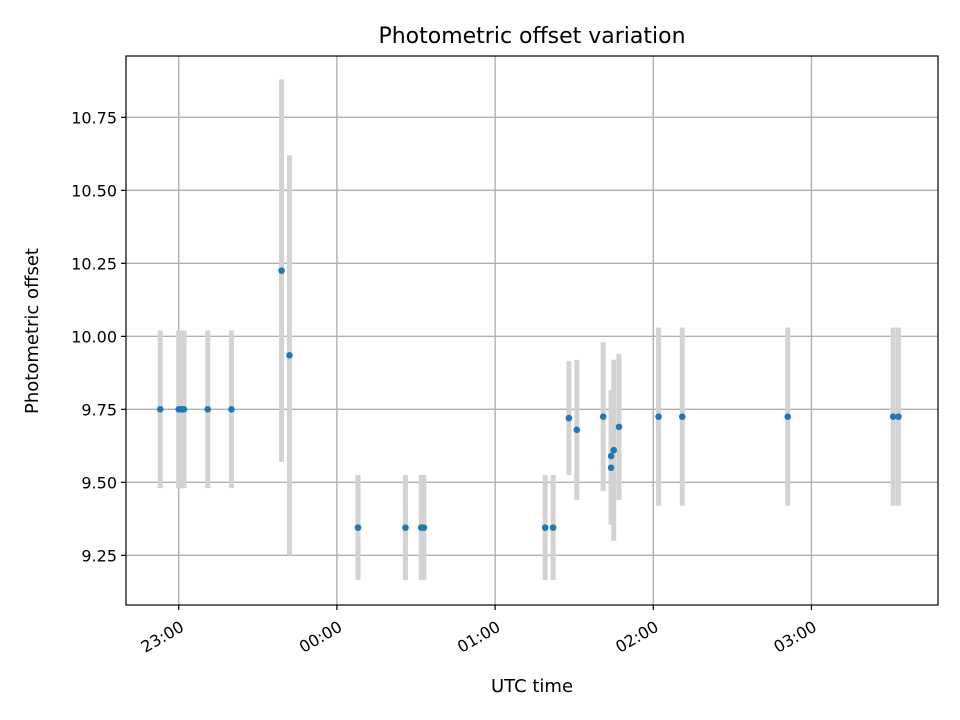 The image size is (960, 720). I want to click on x-tick-label: 00:00, so click(320, 637).